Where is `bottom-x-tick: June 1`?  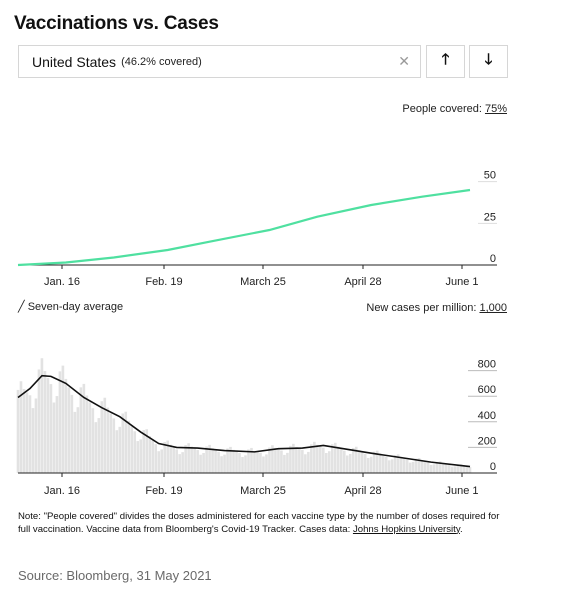
bottom-x-tick: June 1 is located at coordinates (461, 491).